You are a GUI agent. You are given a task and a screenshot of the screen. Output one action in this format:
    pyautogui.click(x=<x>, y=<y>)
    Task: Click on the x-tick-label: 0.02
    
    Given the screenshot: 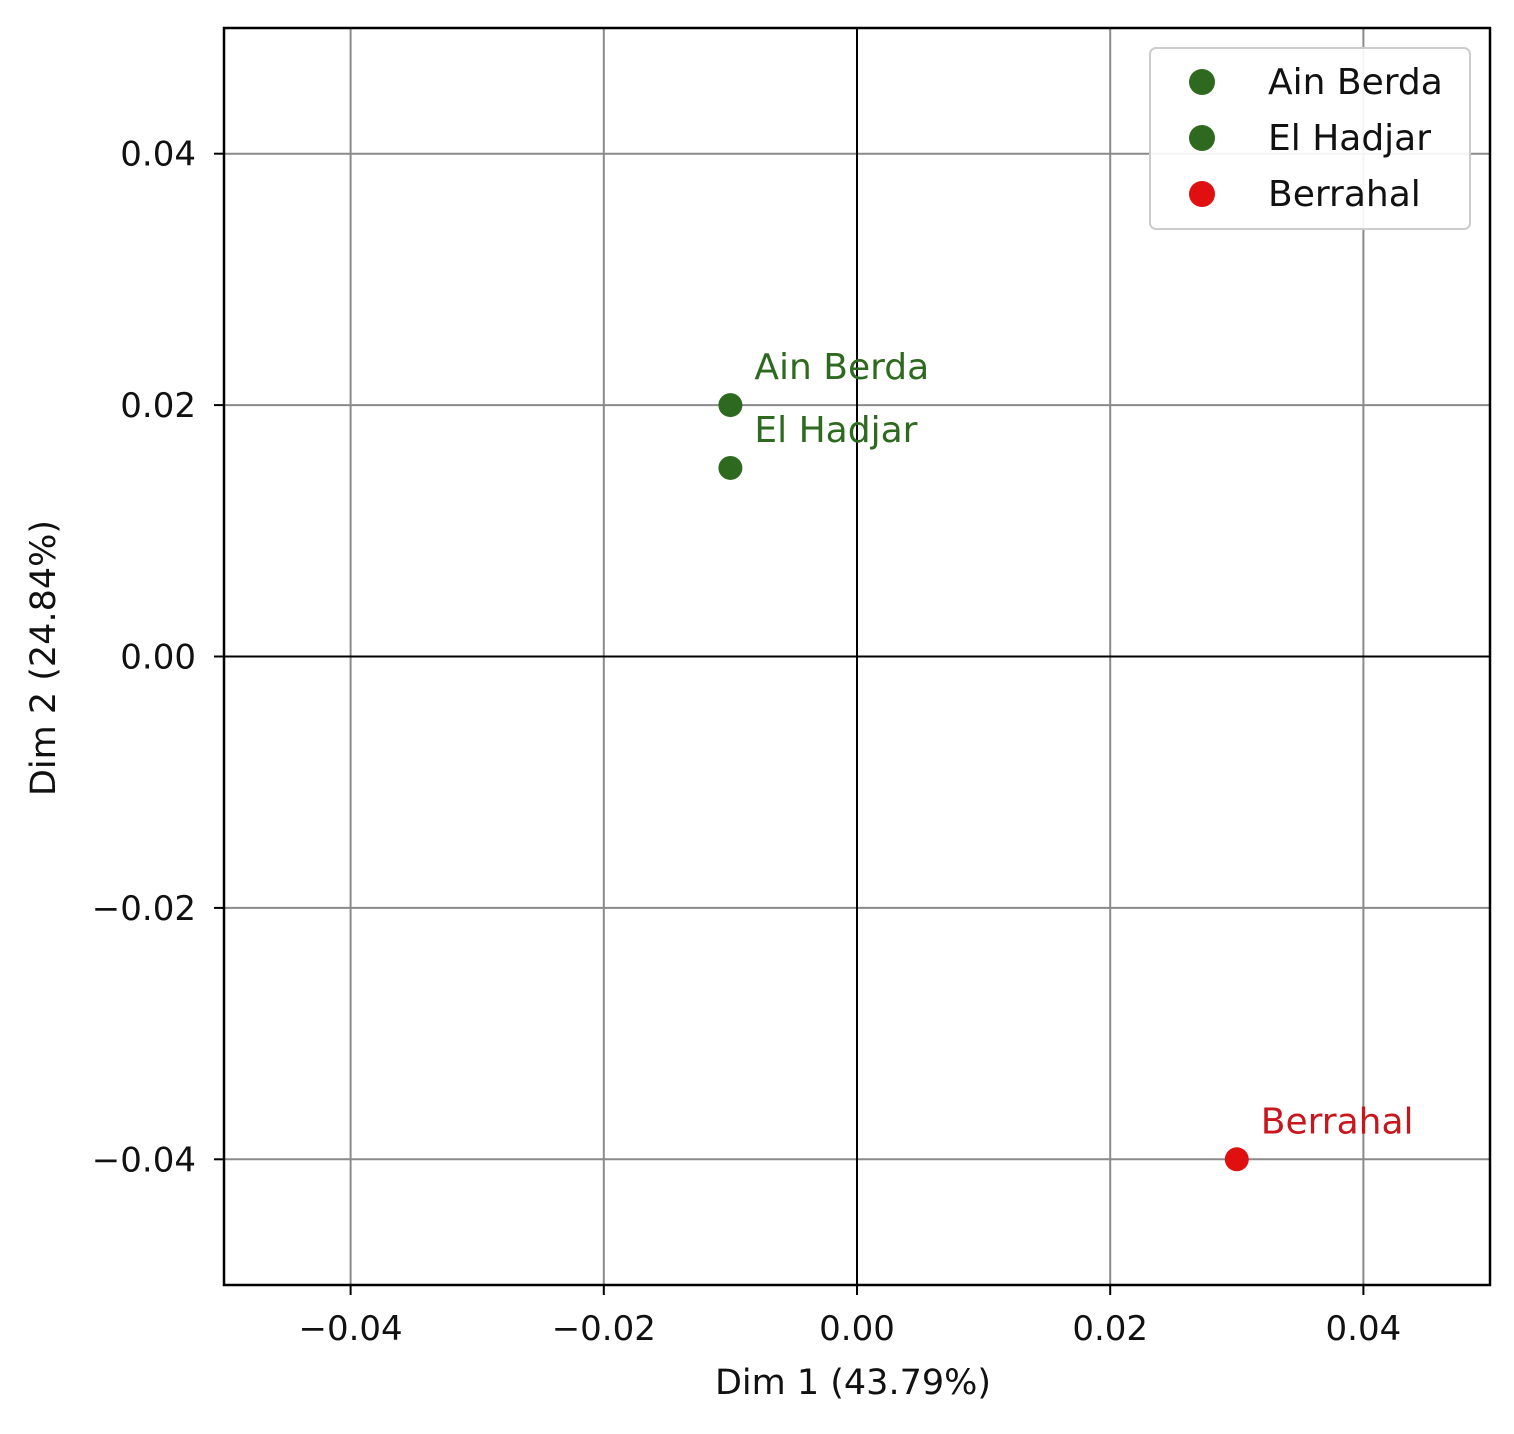 What is the action you would take?
    pyautogui.click(x=1110, y=1329)
    